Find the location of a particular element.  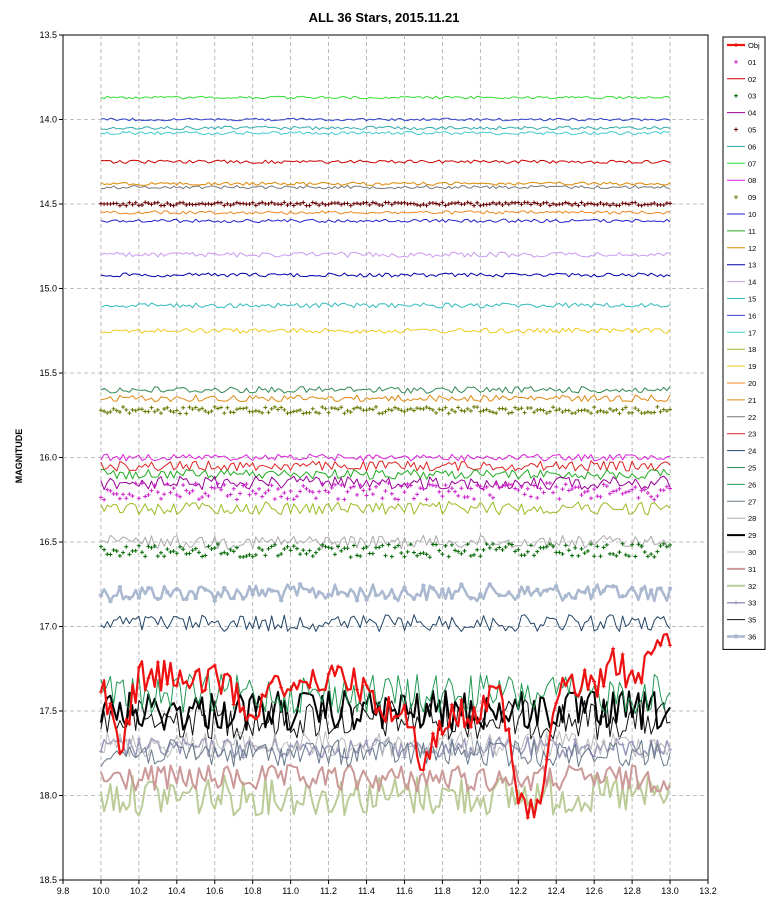

legend-item-27: 27 is located at coordinates (741, 501).